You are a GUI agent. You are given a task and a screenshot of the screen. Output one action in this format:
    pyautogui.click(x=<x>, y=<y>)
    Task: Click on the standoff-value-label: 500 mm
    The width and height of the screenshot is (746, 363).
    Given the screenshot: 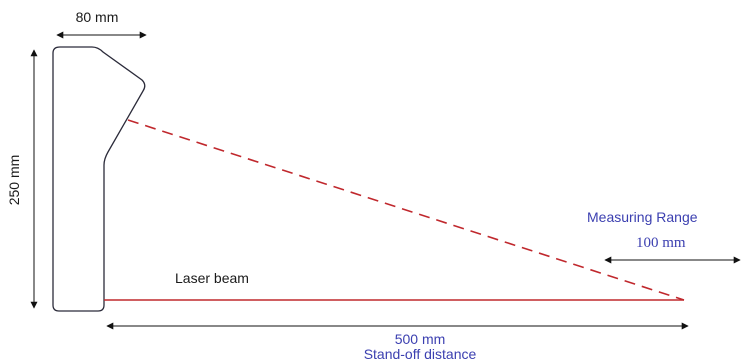 What is the action you would take?
    pyautogui.click(x=420, y=339)
    